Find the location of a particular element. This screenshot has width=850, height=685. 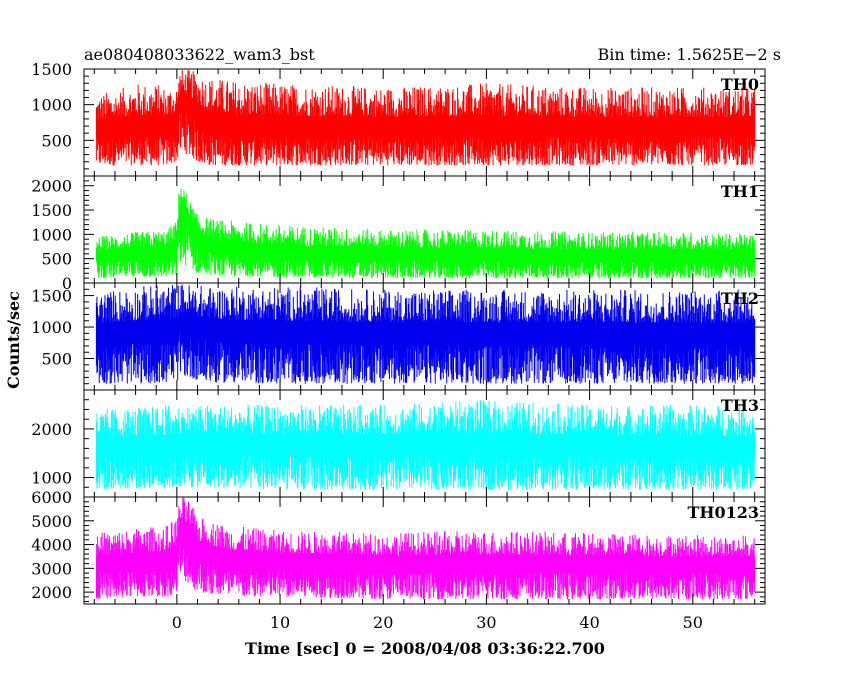

panel-label: TH0123 is located at coordinates (723, 512).